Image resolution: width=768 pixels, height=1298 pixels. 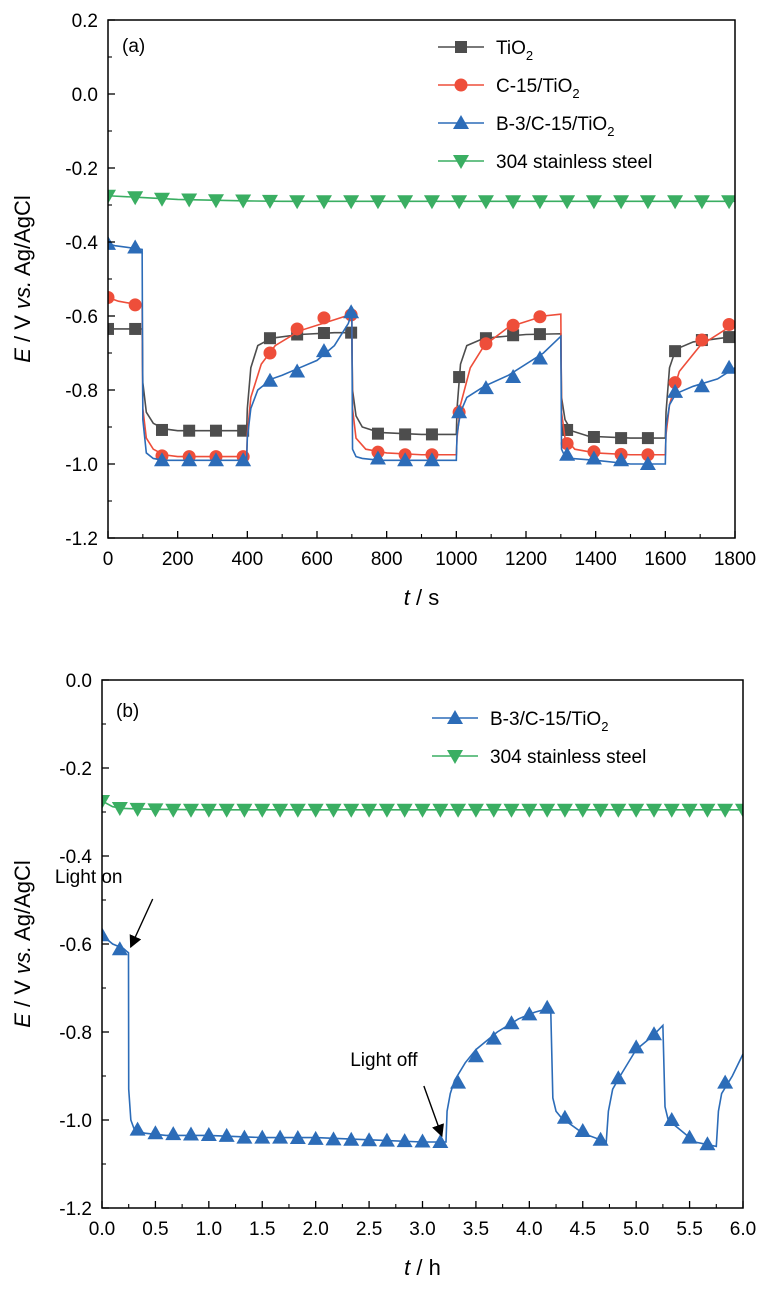 I want to click on x-tick-label-b-0: 0.0, so click(x=102, y=1229).